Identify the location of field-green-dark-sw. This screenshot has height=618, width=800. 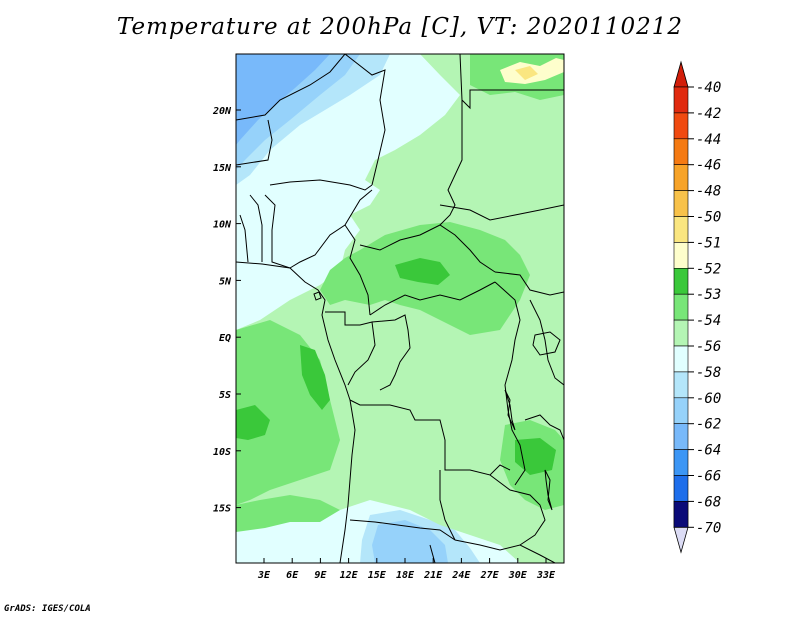
(253, 422).